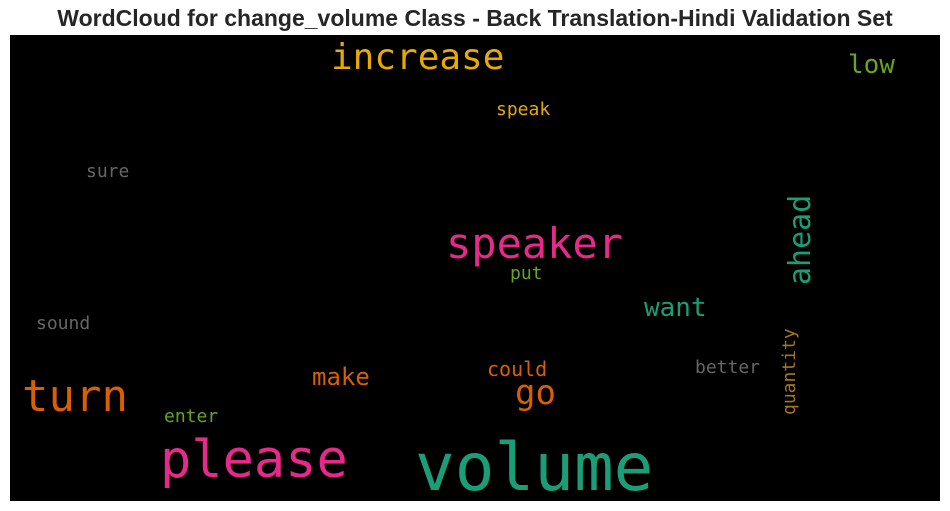 The height and width of the screenshot is (511, 950). Describe the element at coordinates (535, 393) in the screenshot. I see `word-go: go` at that location.